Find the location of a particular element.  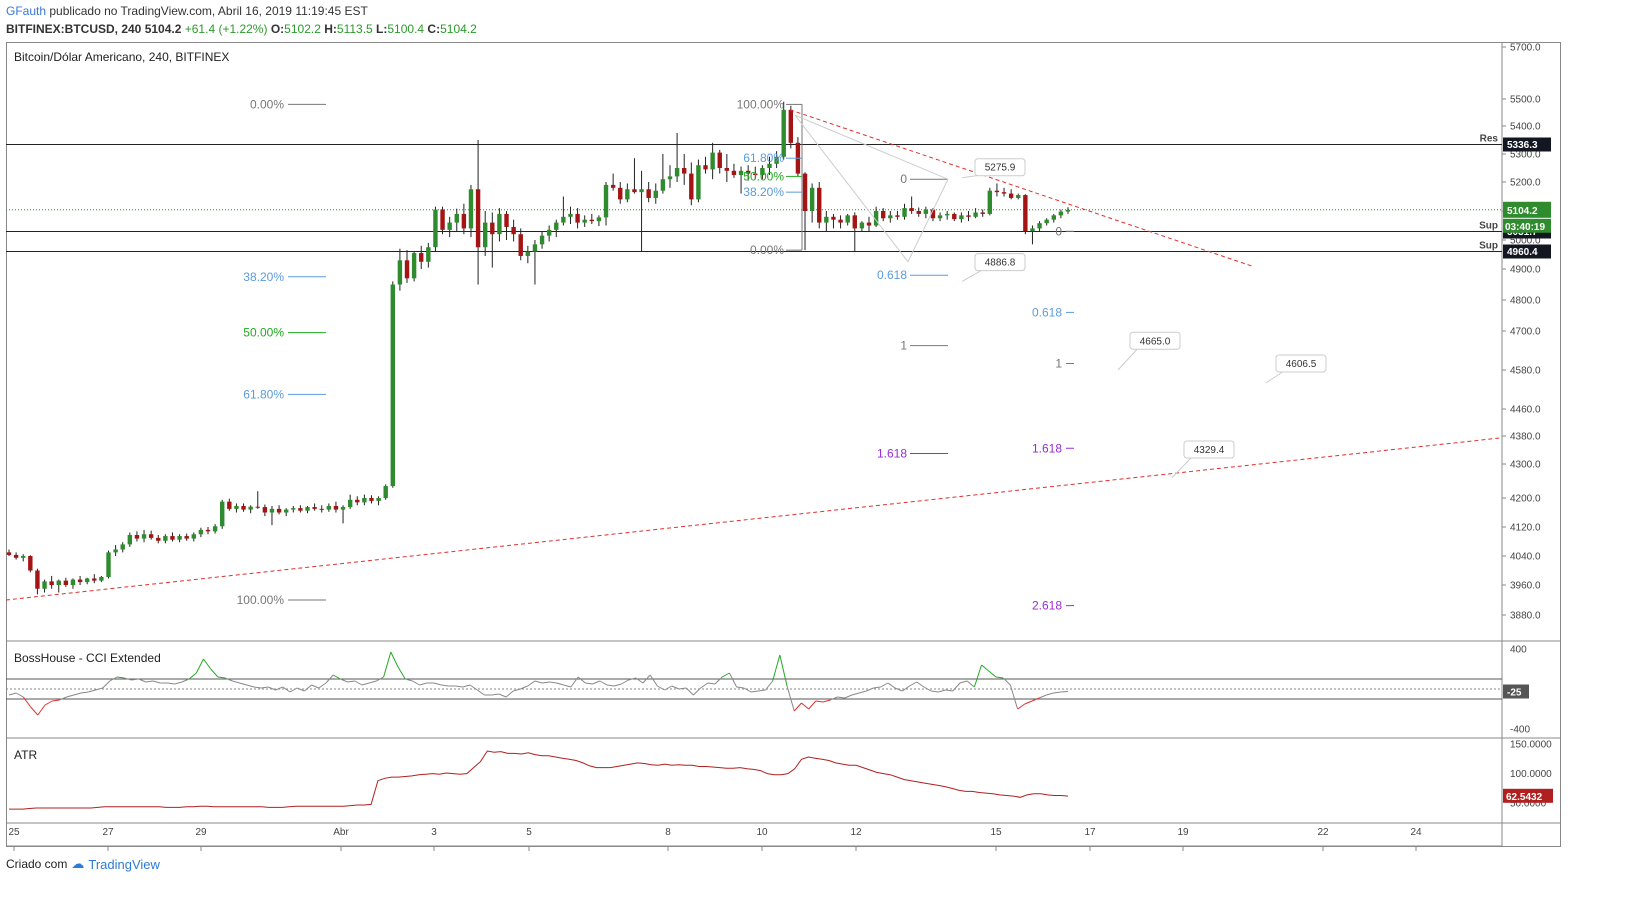

price-tick-label: 4040.0 is located at coordinates (1525, 557).